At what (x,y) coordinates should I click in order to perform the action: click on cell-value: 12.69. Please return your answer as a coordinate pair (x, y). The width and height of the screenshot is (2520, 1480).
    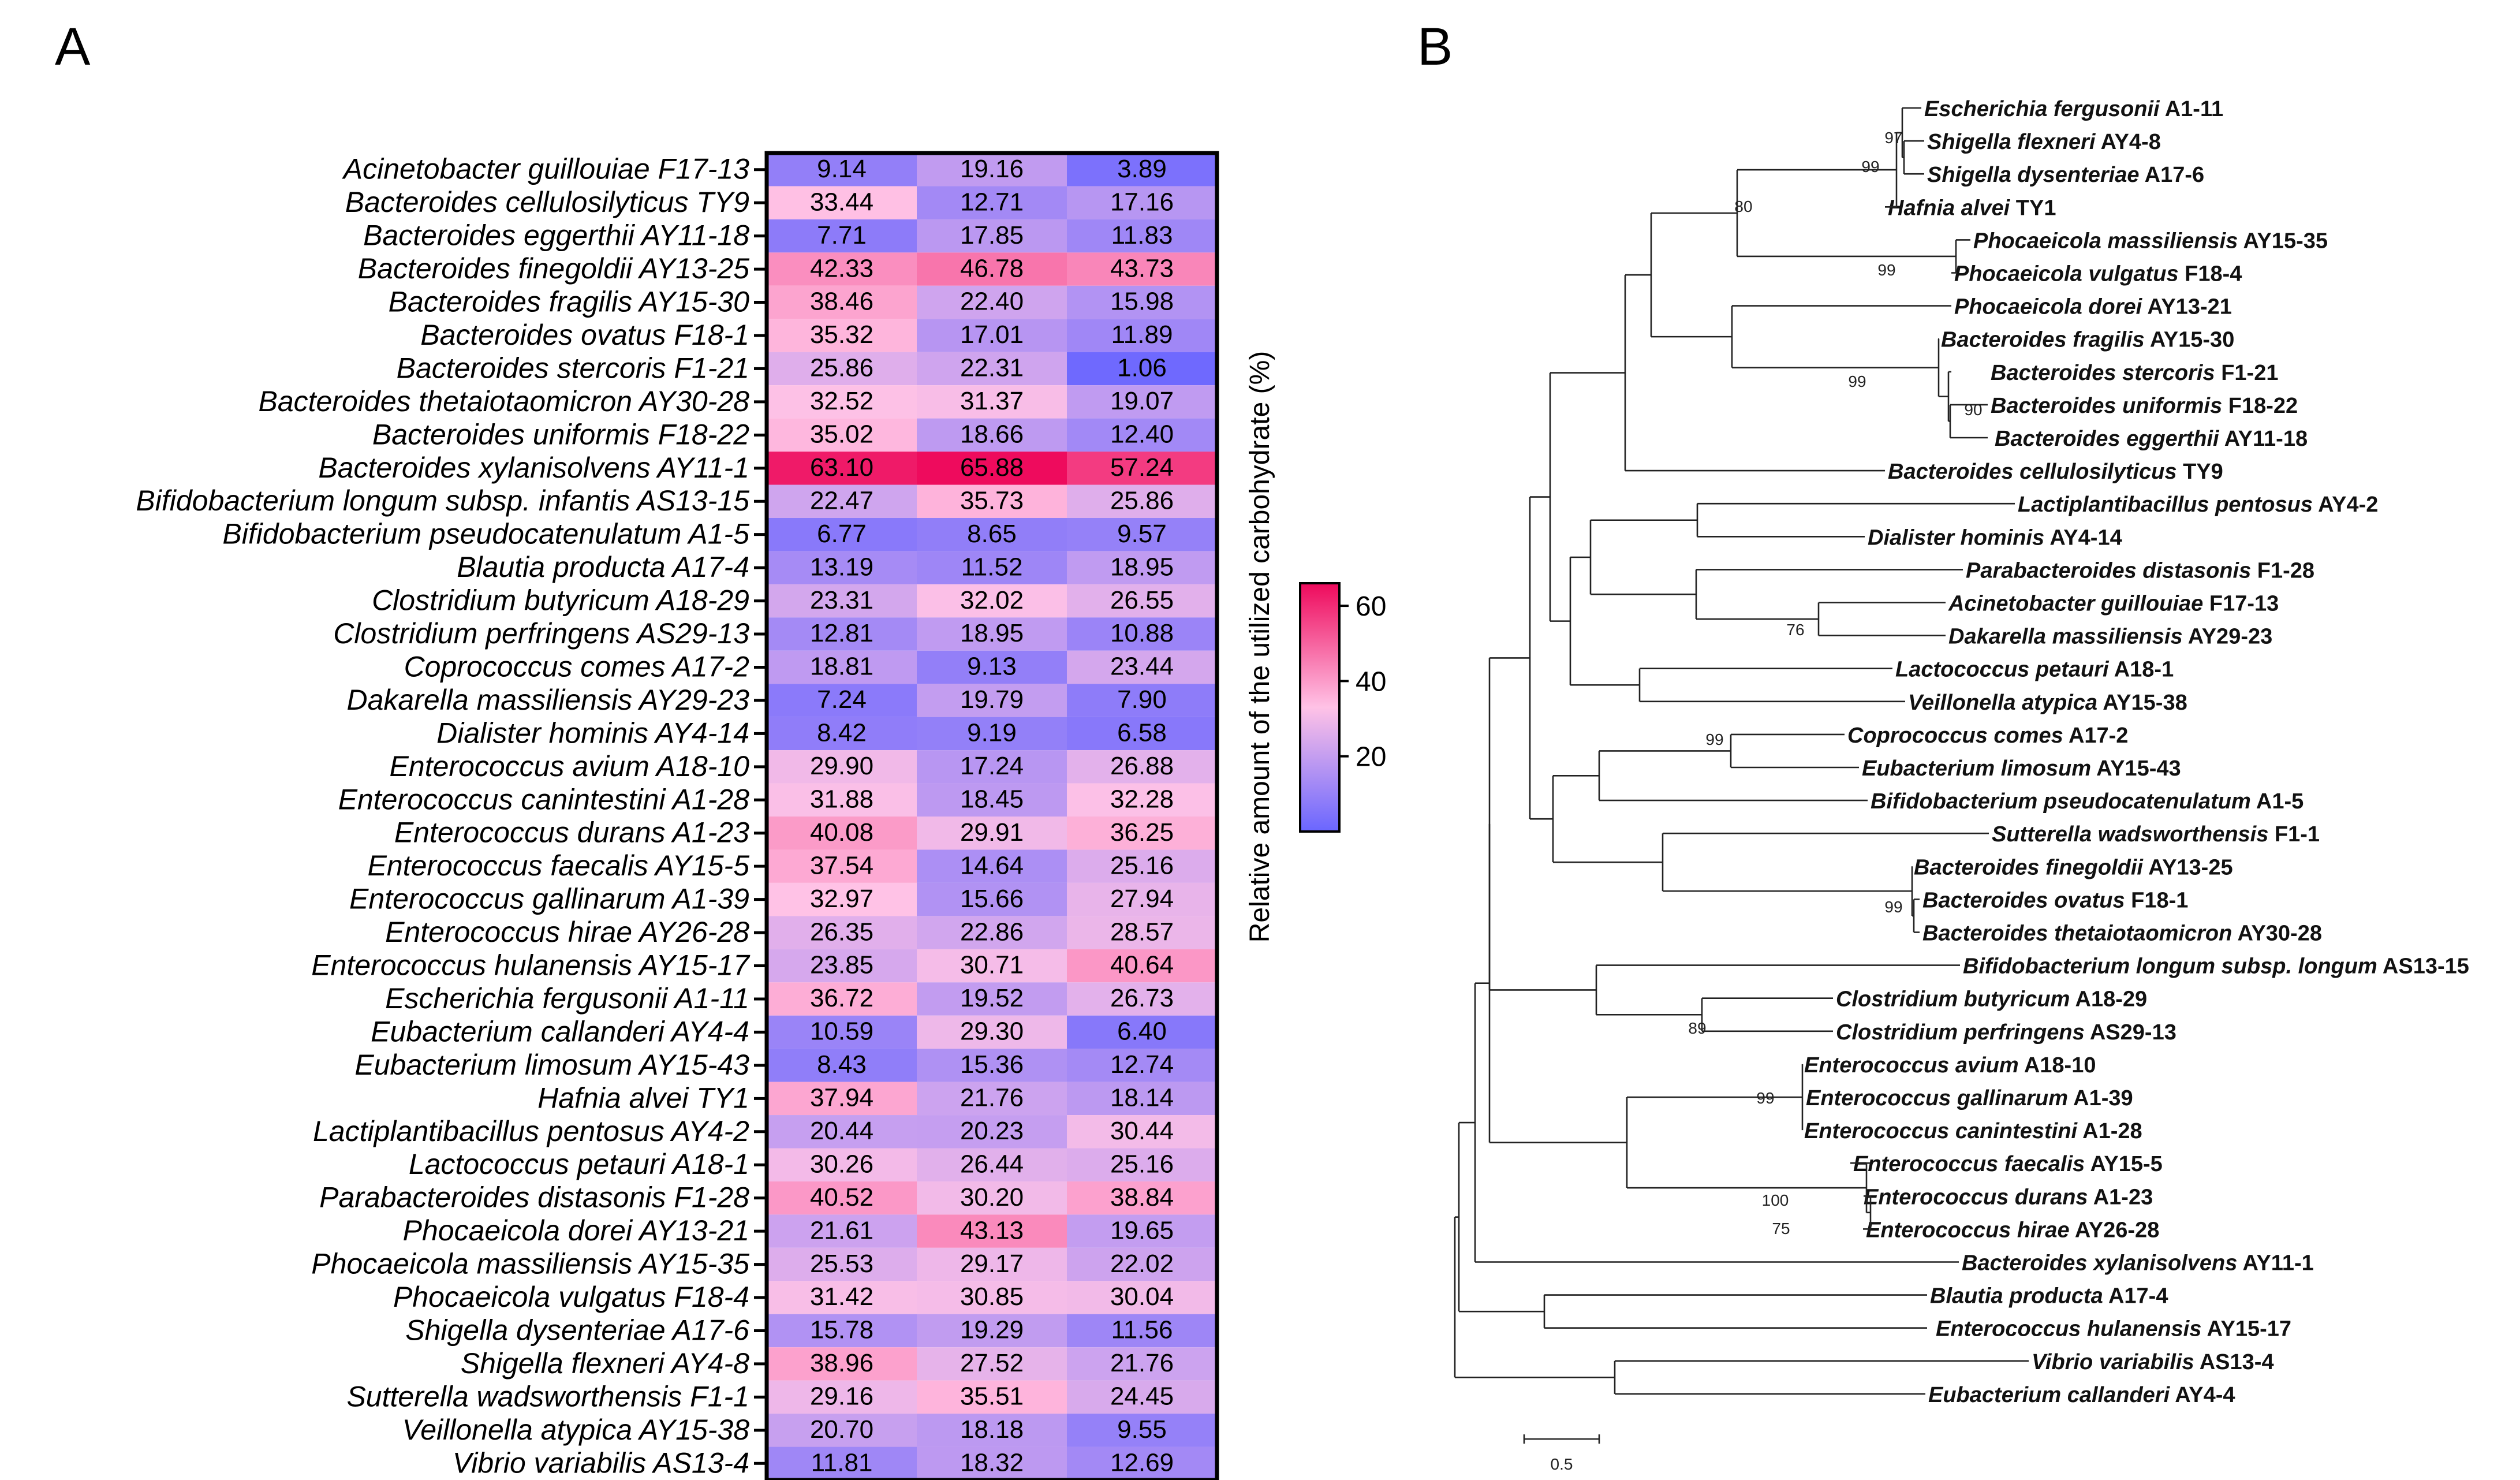
    Looking at the image, I should click on (1142, 1462).